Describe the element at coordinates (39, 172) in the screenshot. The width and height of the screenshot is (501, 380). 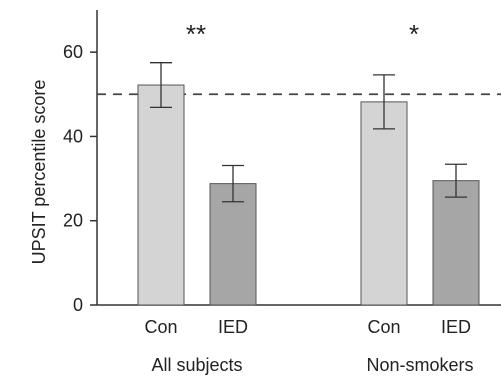
I see `y-axis-label: UPSIT percentile score` at that location.